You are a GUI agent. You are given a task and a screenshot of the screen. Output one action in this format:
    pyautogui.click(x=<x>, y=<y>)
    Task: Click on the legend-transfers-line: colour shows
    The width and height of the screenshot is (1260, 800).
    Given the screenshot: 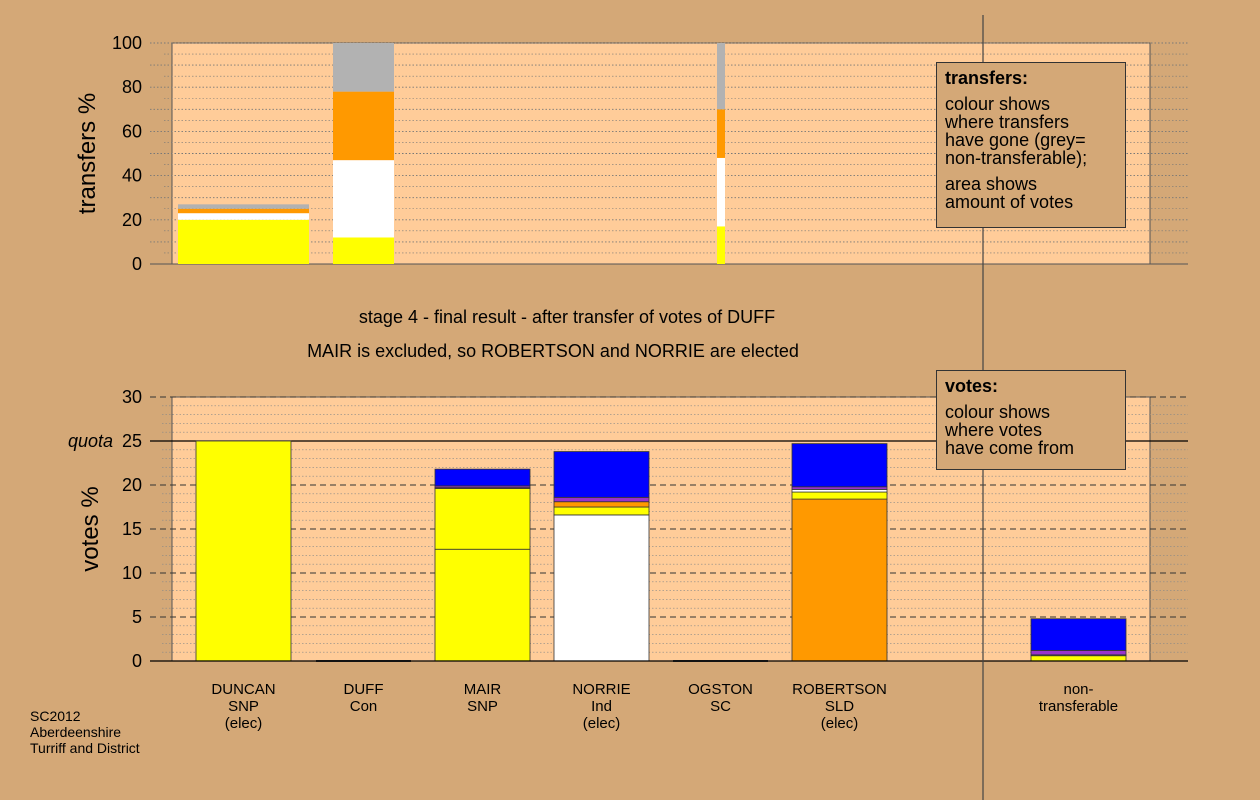 What is the action you would take?
    pyautogui.click(x=998, y=104)
    